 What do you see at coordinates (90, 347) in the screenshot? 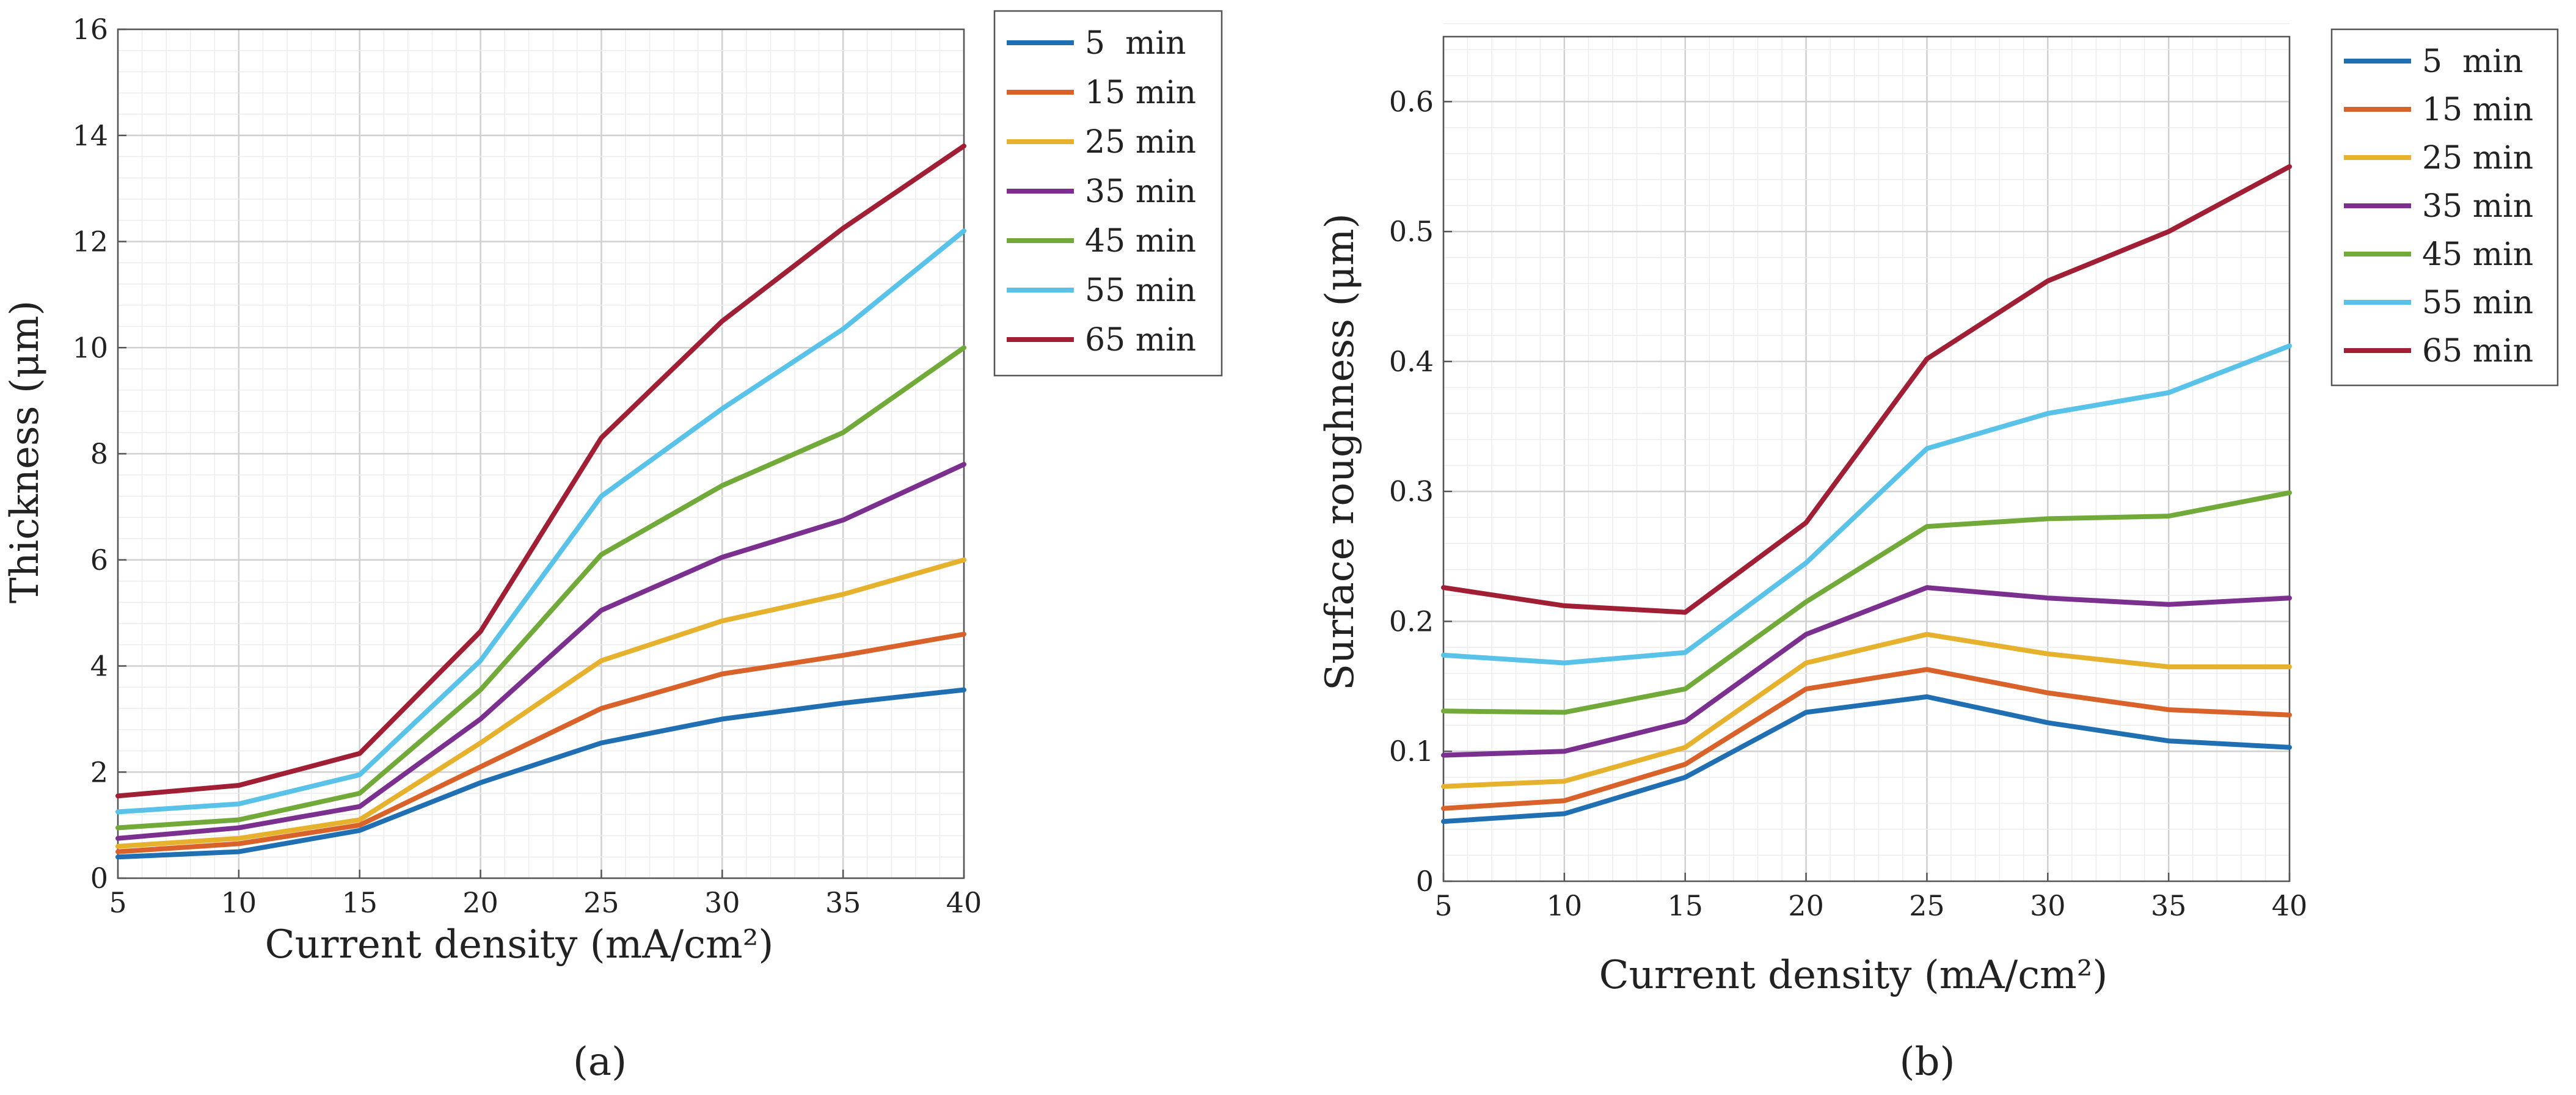
I see `y-tick-label: 10` at bounding box center [90, 347].